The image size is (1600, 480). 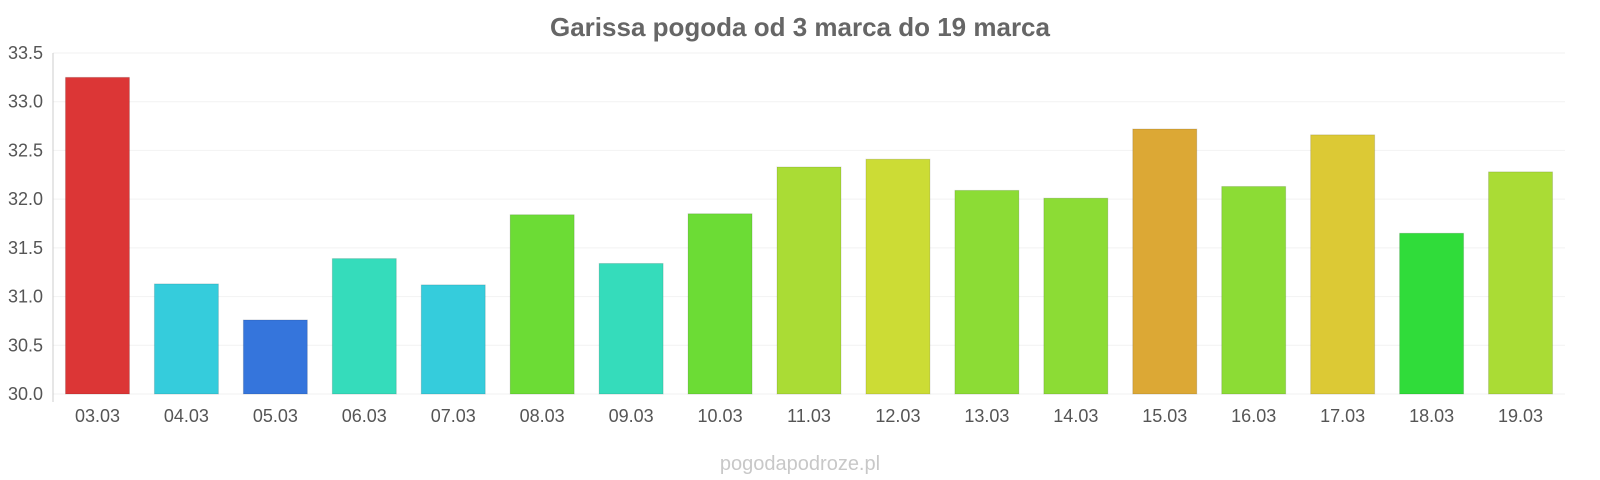 I want to click on x-tick-label: 11.03, so click(x=809, y=416).